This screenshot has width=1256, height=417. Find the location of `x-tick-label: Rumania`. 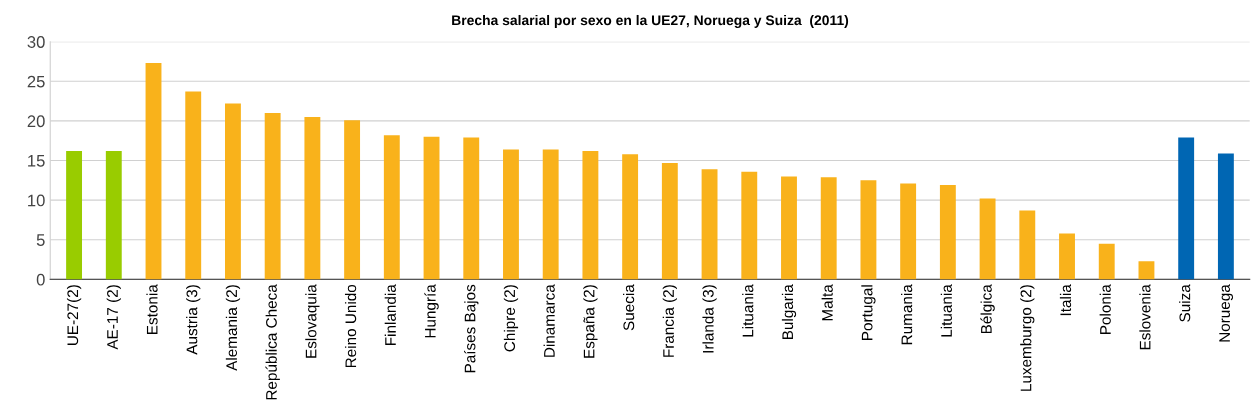

x-tick-label: Rumania is located at coordinates (907, 314).